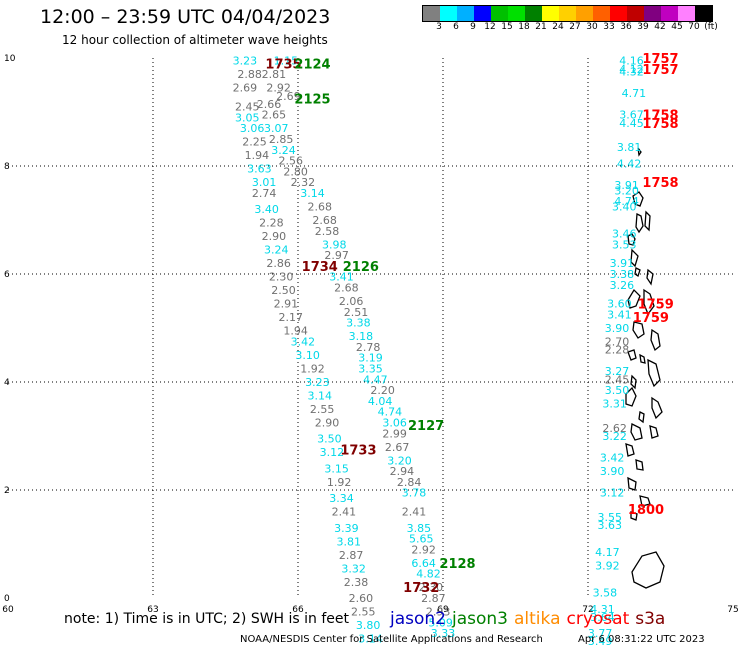  I want to click on y-tick-label: 8, so click(7, 167).